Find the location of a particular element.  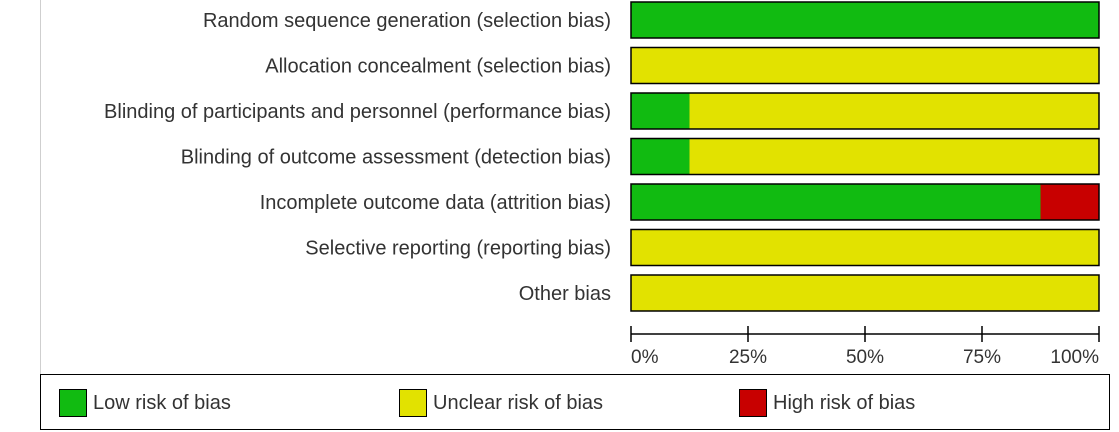

bar-segment-high is located at coordinates (1069, 202).